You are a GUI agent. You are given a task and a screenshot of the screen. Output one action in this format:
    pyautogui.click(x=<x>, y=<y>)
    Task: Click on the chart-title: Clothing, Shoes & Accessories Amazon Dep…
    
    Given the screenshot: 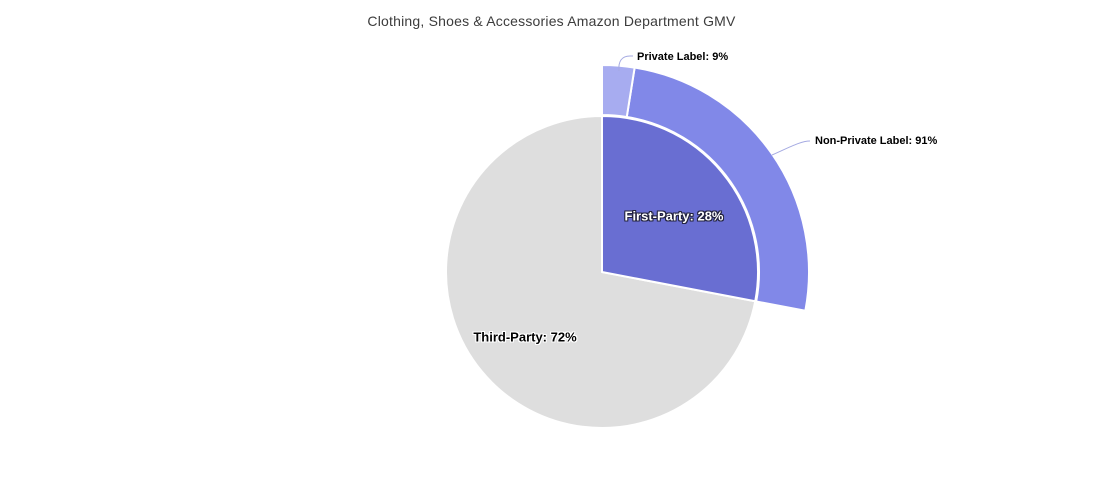 What is the action you would take?
    pyautogui.click(x=551, y=21)
    